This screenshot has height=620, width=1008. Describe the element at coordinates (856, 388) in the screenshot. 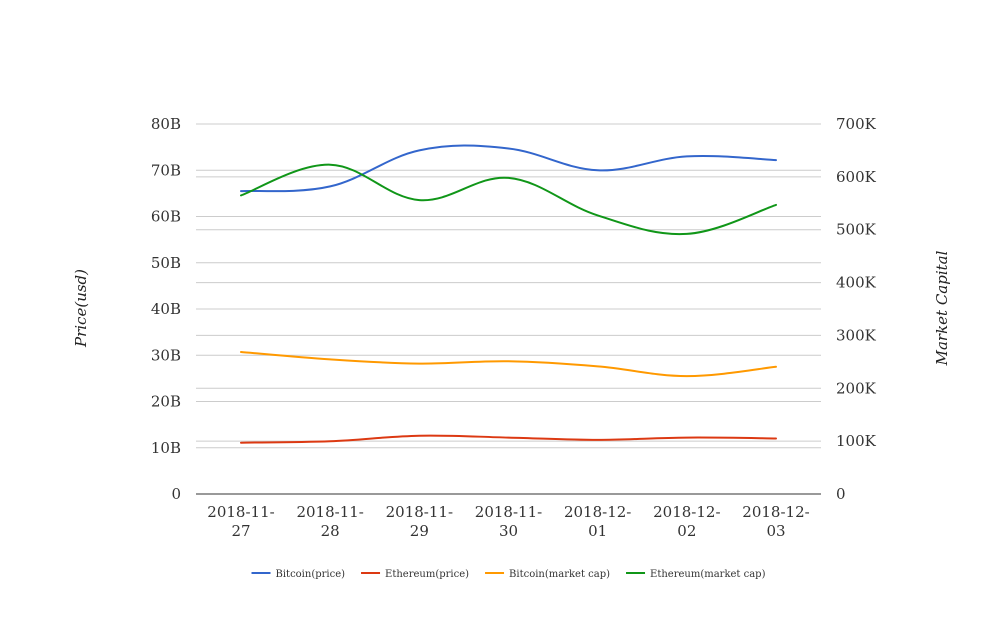

I see `y2-tick-label: 200K` at that location.